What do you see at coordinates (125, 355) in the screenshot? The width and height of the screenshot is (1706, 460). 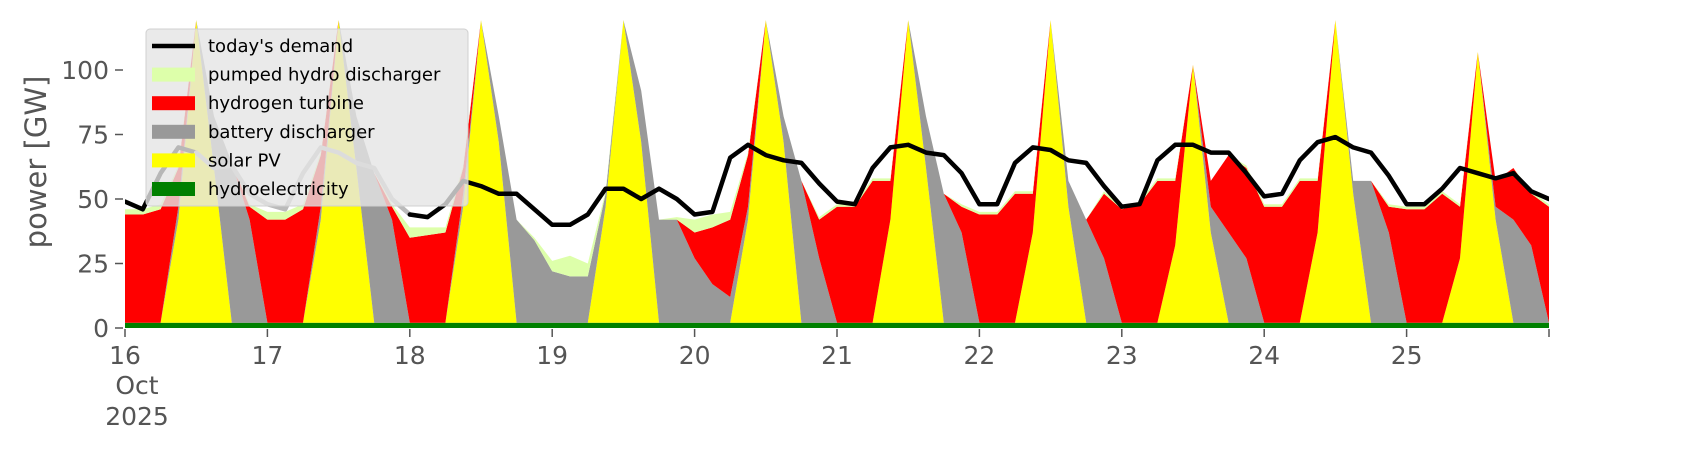 I see `x-tick-label: 16` at bounding box center [125, 355].